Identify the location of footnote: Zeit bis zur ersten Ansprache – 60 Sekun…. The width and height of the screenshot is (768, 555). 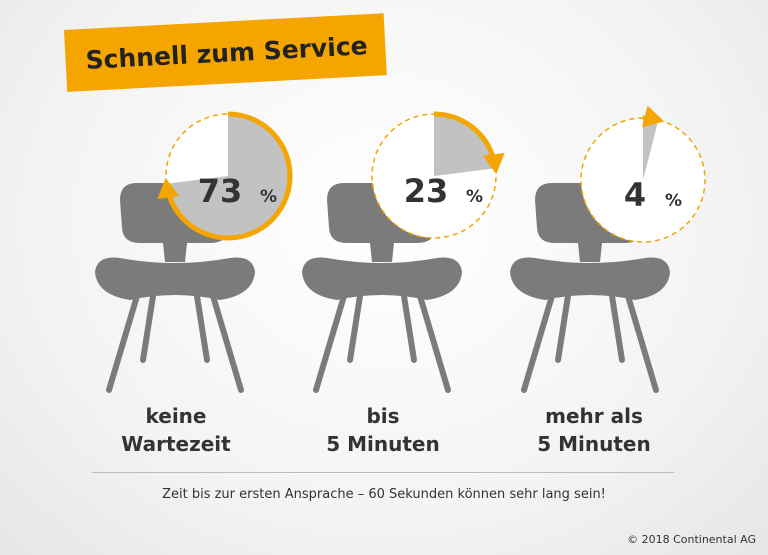
(384, 494).